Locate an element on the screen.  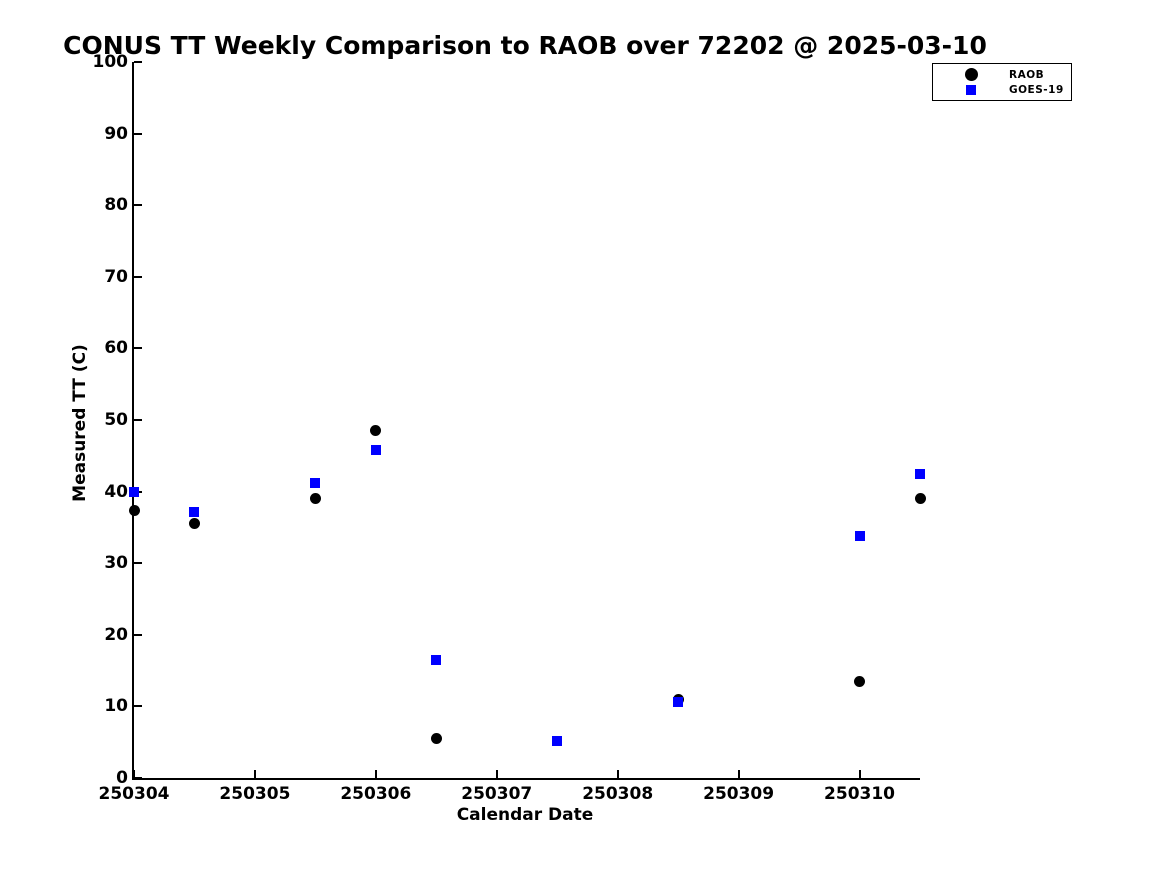
y-tick-label: 20 is located at coordinates (116, 634).